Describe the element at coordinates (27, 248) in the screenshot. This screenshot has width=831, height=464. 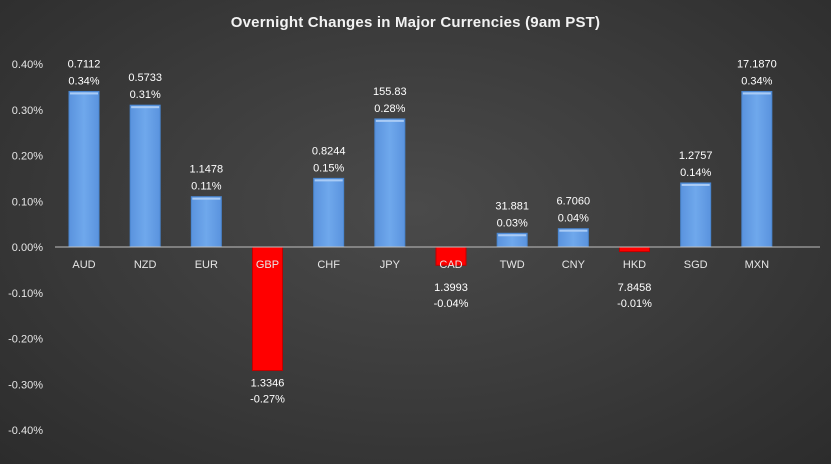
I see `y-tick-label: 0.00%` at that location.